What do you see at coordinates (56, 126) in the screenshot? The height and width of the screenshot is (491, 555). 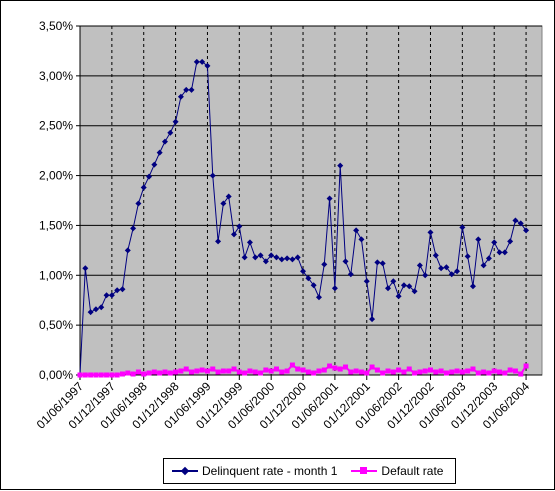 I see `y-tick-label: 2,50%` at bounding box center [56, 126].